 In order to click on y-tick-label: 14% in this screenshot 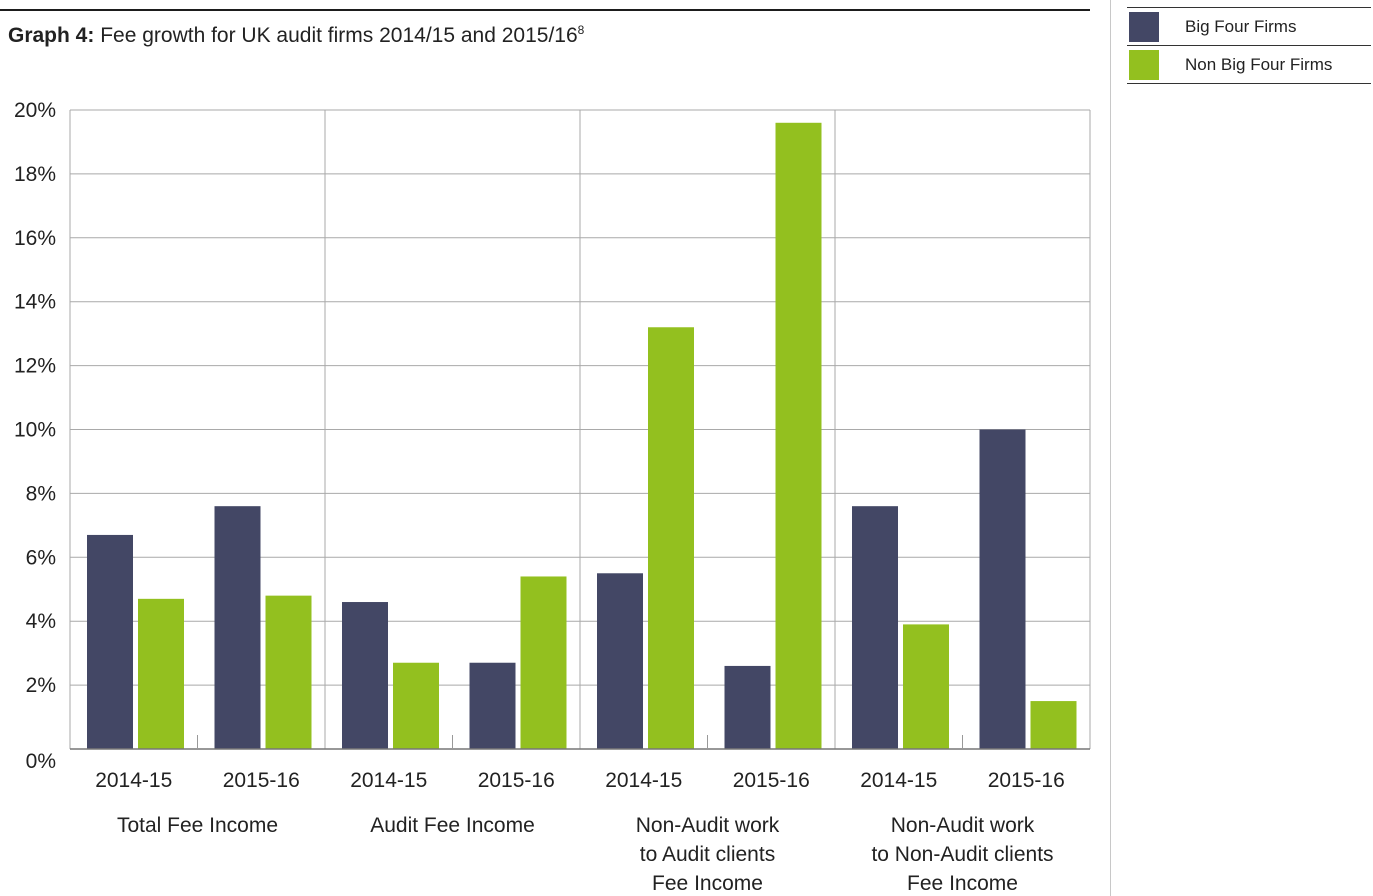, I will do `click(35, 302)`.